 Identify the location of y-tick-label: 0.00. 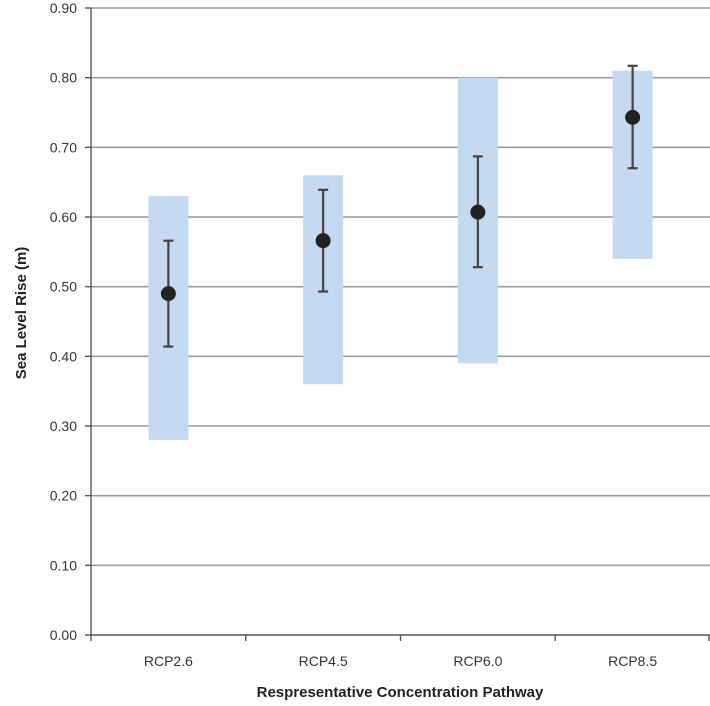
(63, 635).